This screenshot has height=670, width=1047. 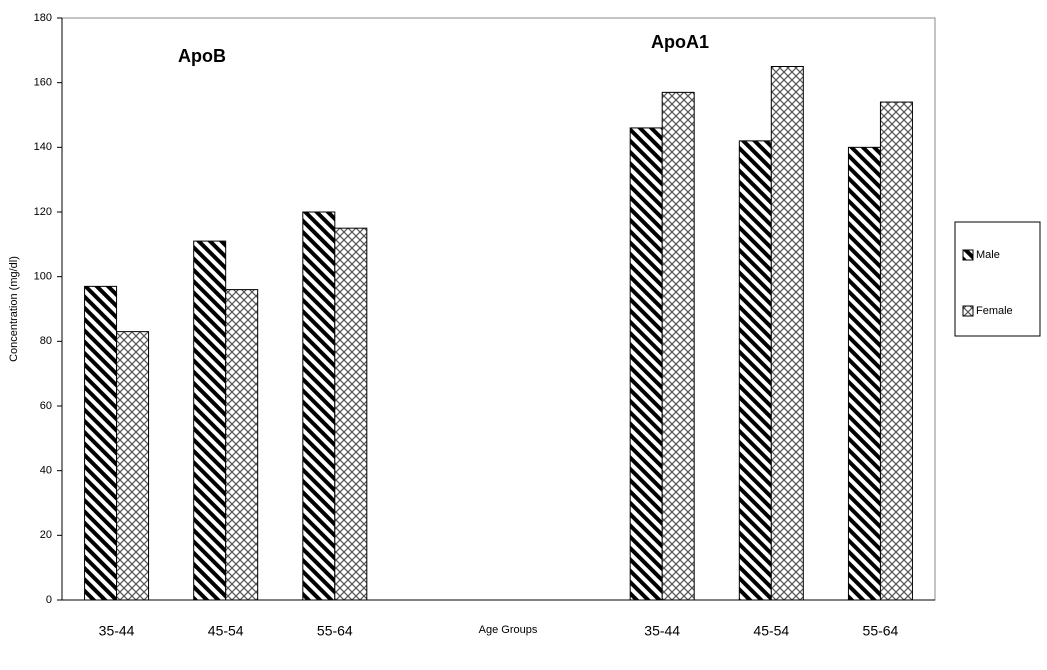 What do you see at coordinates (680, 42) in the screenshot?
I see `annotation: ApoA1` at bounding box center [680, 42].